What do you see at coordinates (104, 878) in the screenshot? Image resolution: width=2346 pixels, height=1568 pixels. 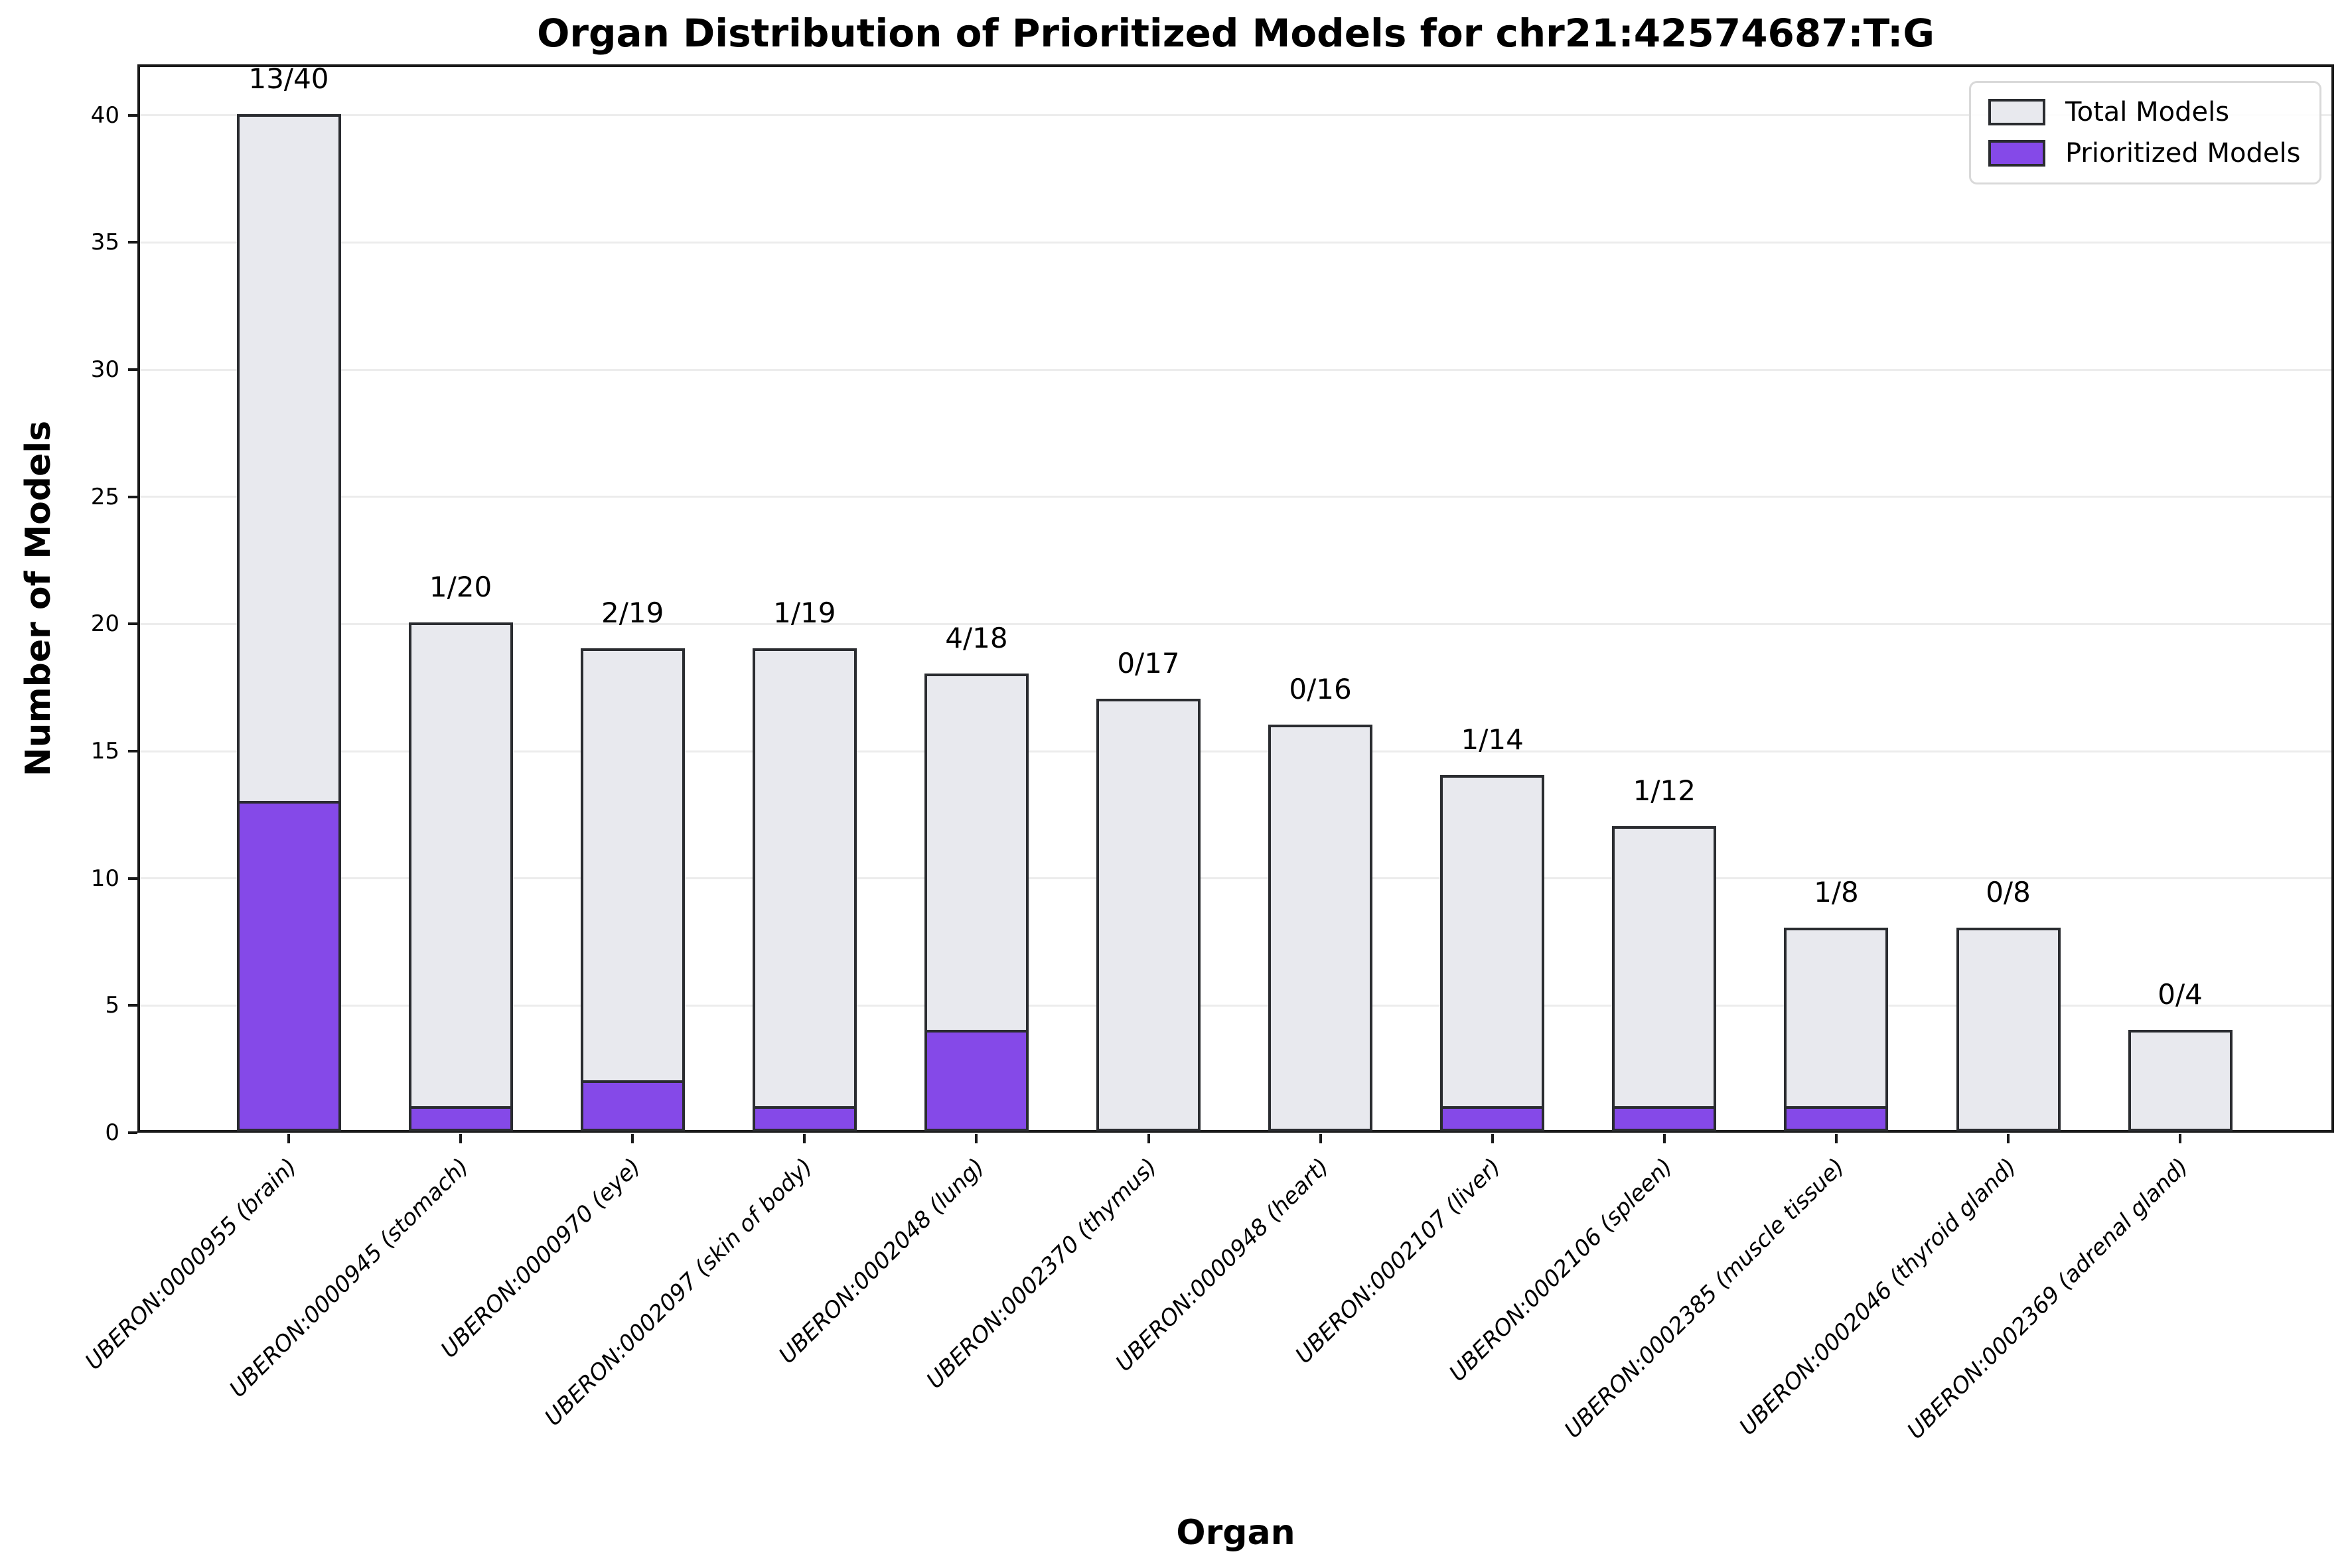 I see `y-tick-label: 10` at bounding box center [104, 878].